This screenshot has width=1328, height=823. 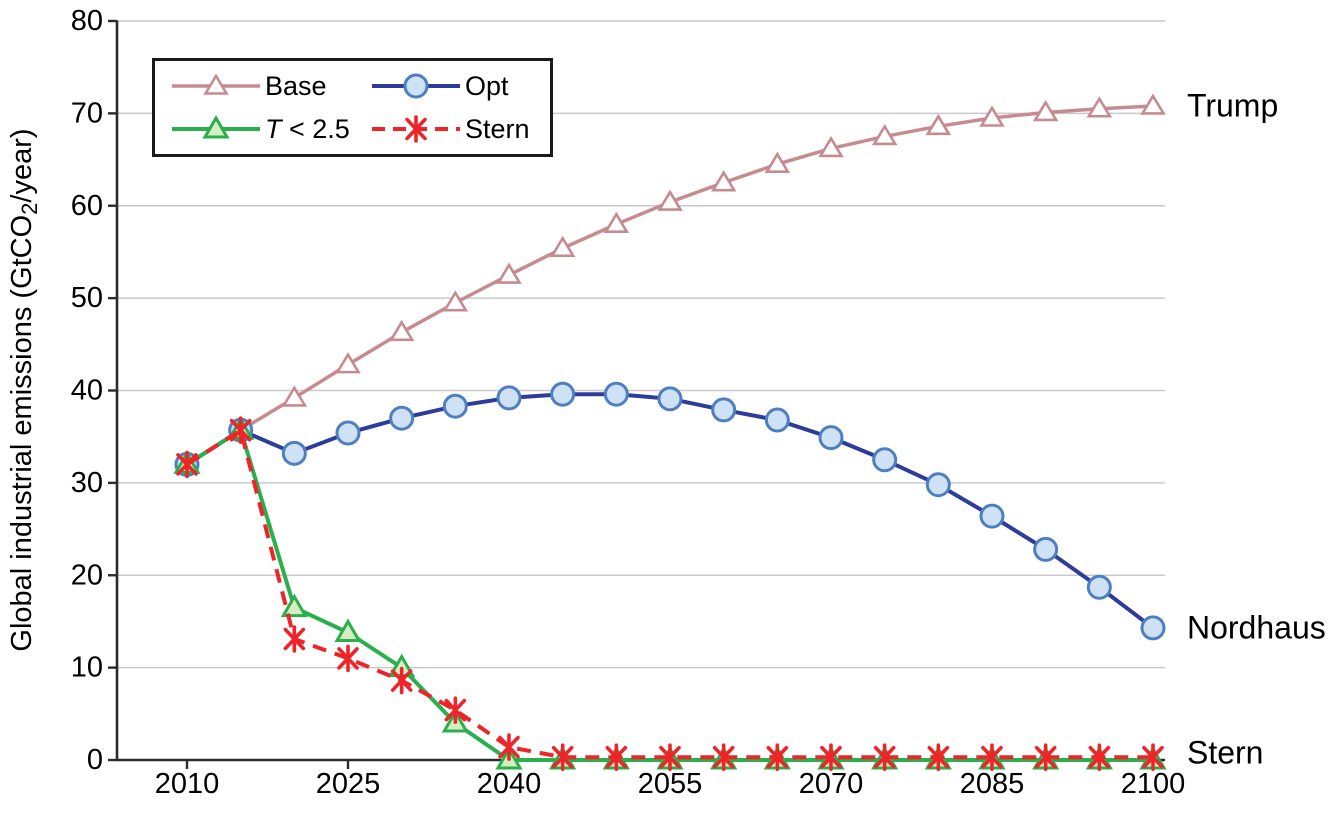 I want to click on y-tick-label: 50, so click(x=87, y=298).